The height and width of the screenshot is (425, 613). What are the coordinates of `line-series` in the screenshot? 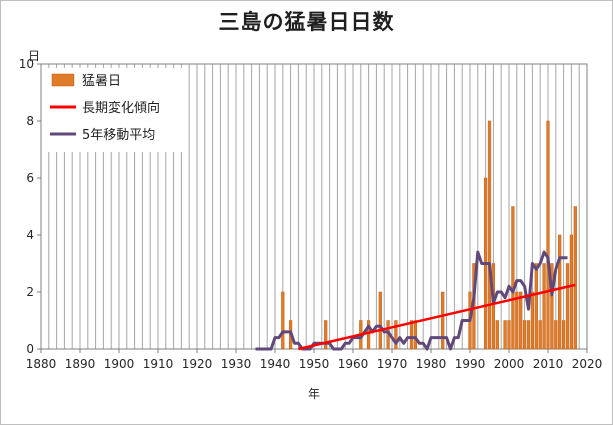 It's located at (415, 300).